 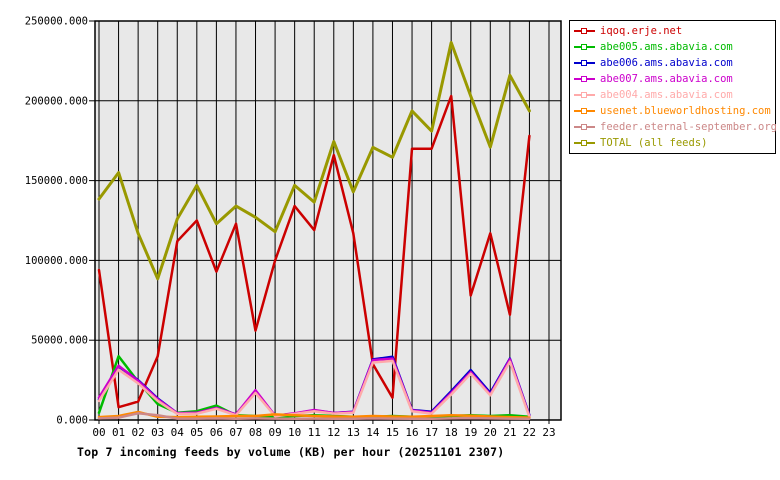 I want to click on legend-item: abe006.ams.abavia.com, so click(x=674, y=63).